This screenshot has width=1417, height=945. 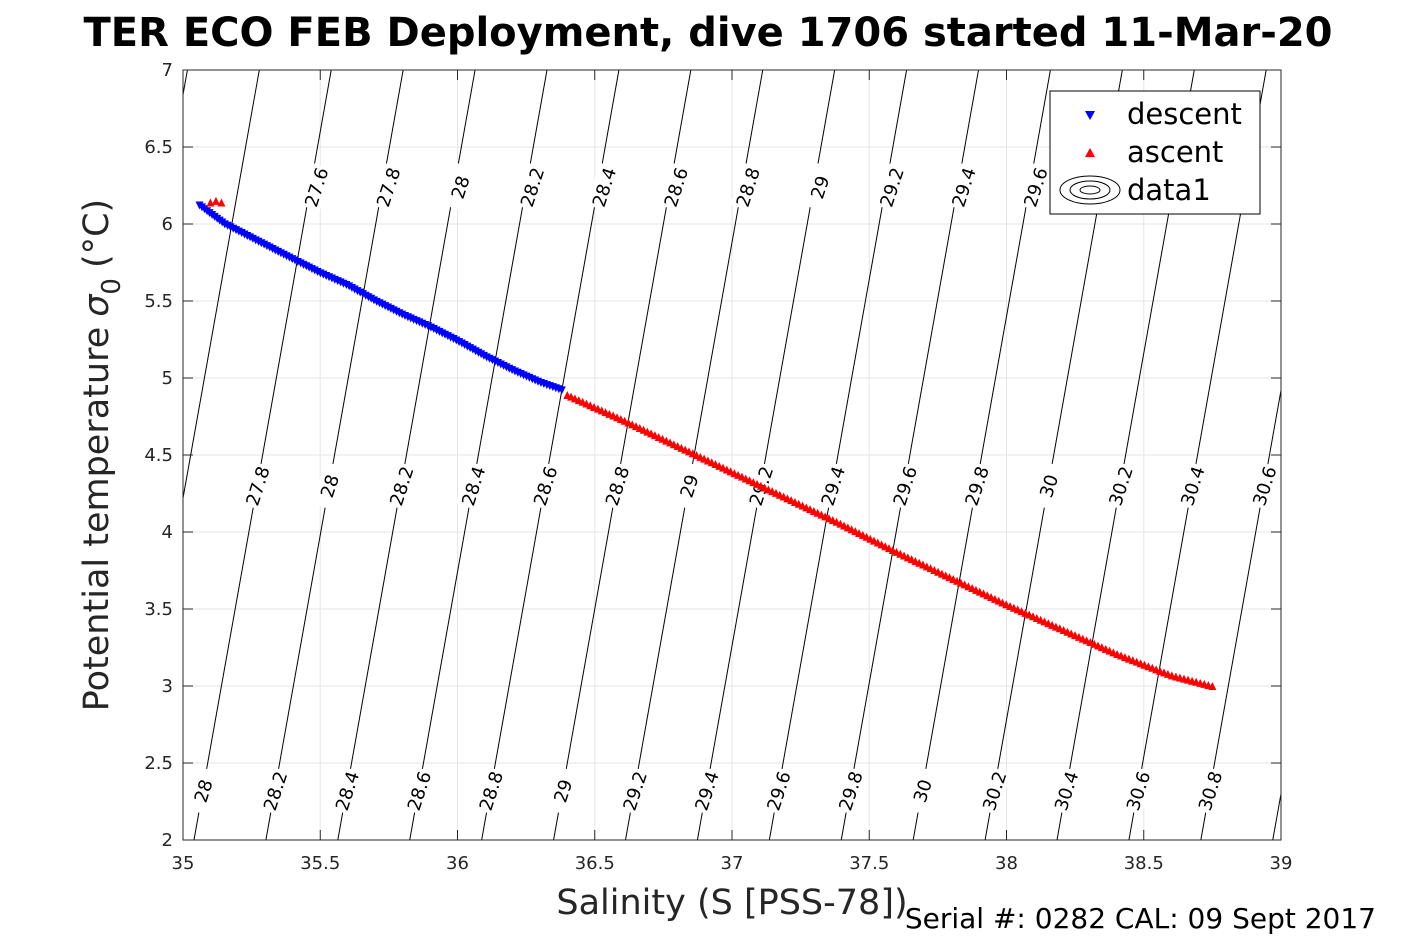 What do you see at coordinates (457, 863) in the screenshot?
I see `x-tick-label: 36` at bounding box center [457, 863].